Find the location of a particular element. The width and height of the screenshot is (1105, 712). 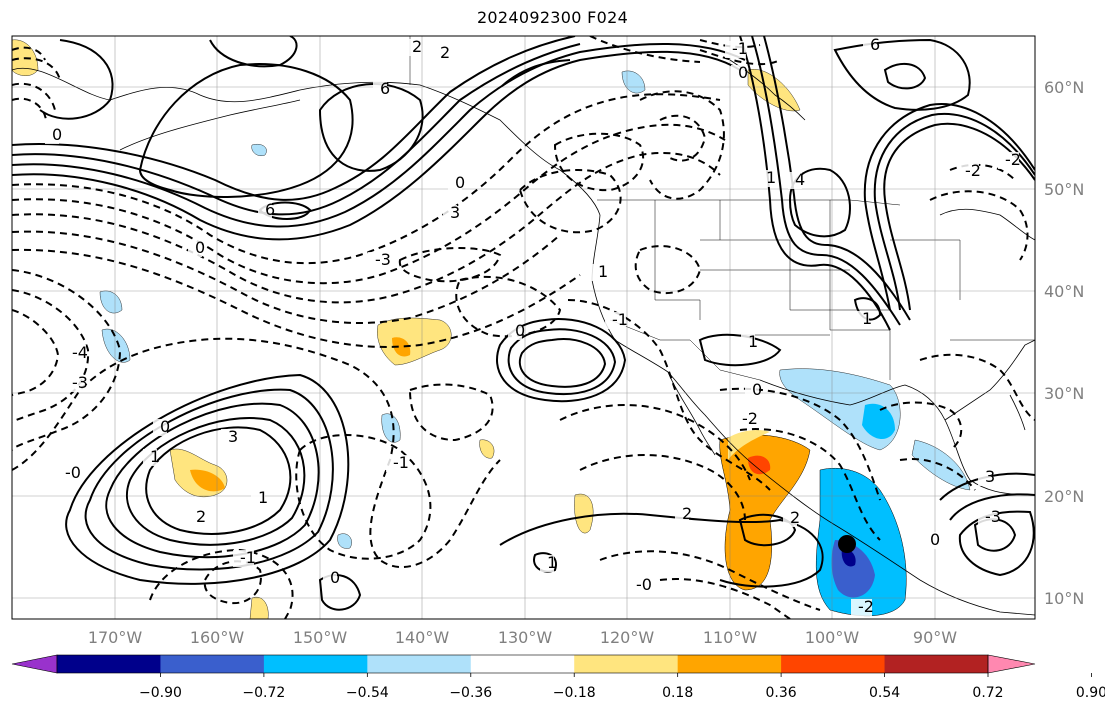

latitude-labels: 60°N 50°N 40°N 30°N 20°N 10°N is located at coordinates (1064, 343).